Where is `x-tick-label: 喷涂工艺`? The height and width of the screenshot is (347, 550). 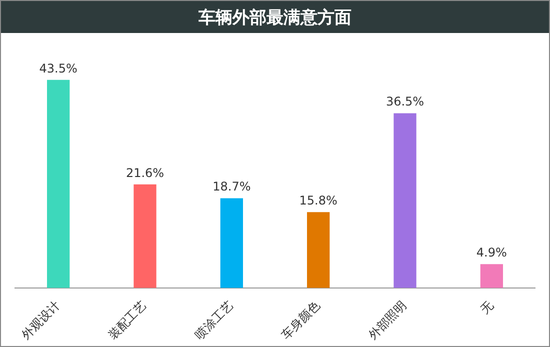 x-tick-label: 喷涂工艺 is located at coordinates (214, 320).